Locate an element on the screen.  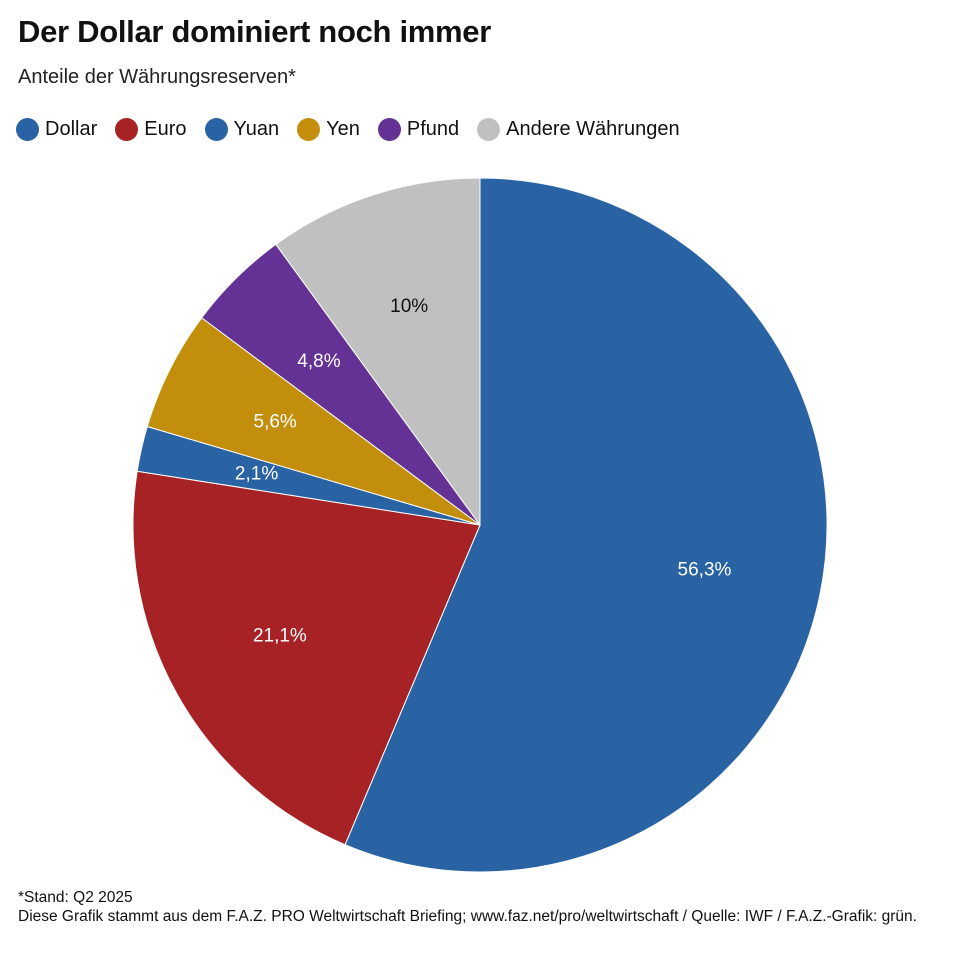
pie-label-pfund: 4,8% is located at coordinates (318, 361).